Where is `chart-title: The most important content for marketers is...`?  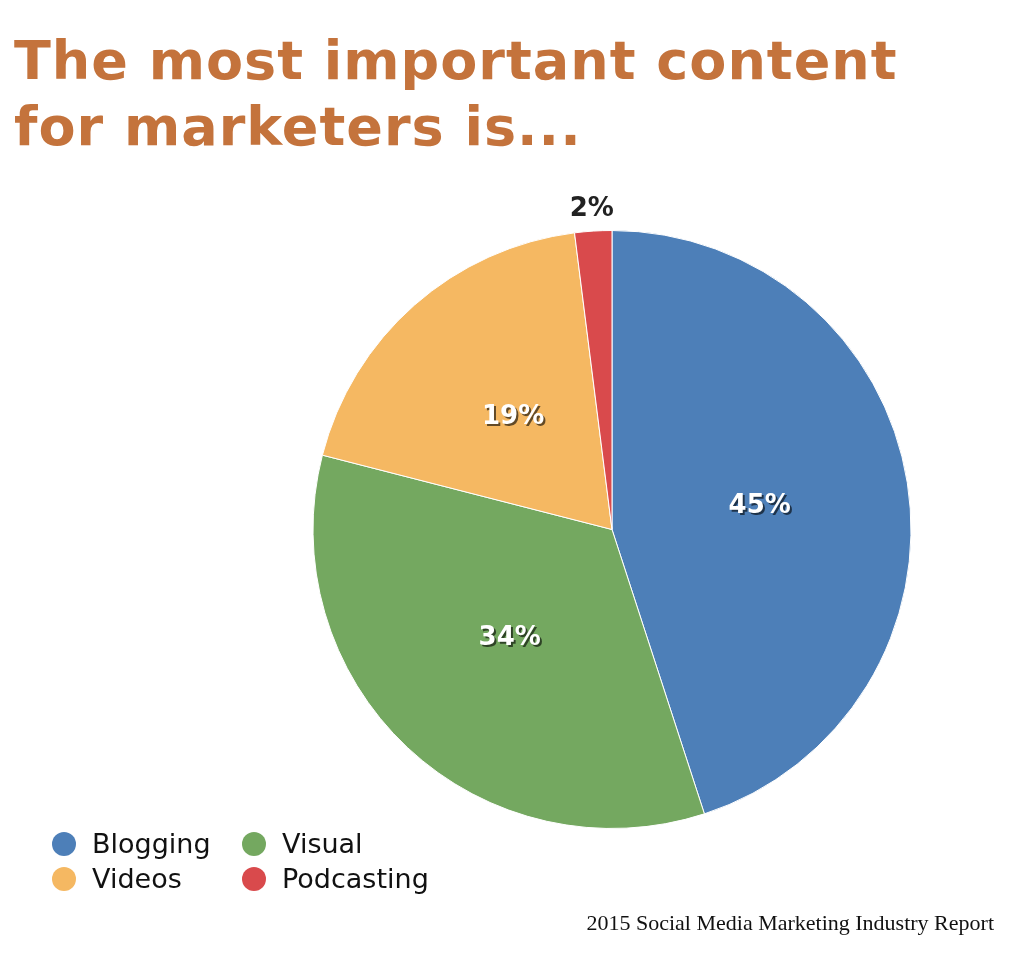
chart-title: The most important content for marketers is... is located at coordinates (456, 94).